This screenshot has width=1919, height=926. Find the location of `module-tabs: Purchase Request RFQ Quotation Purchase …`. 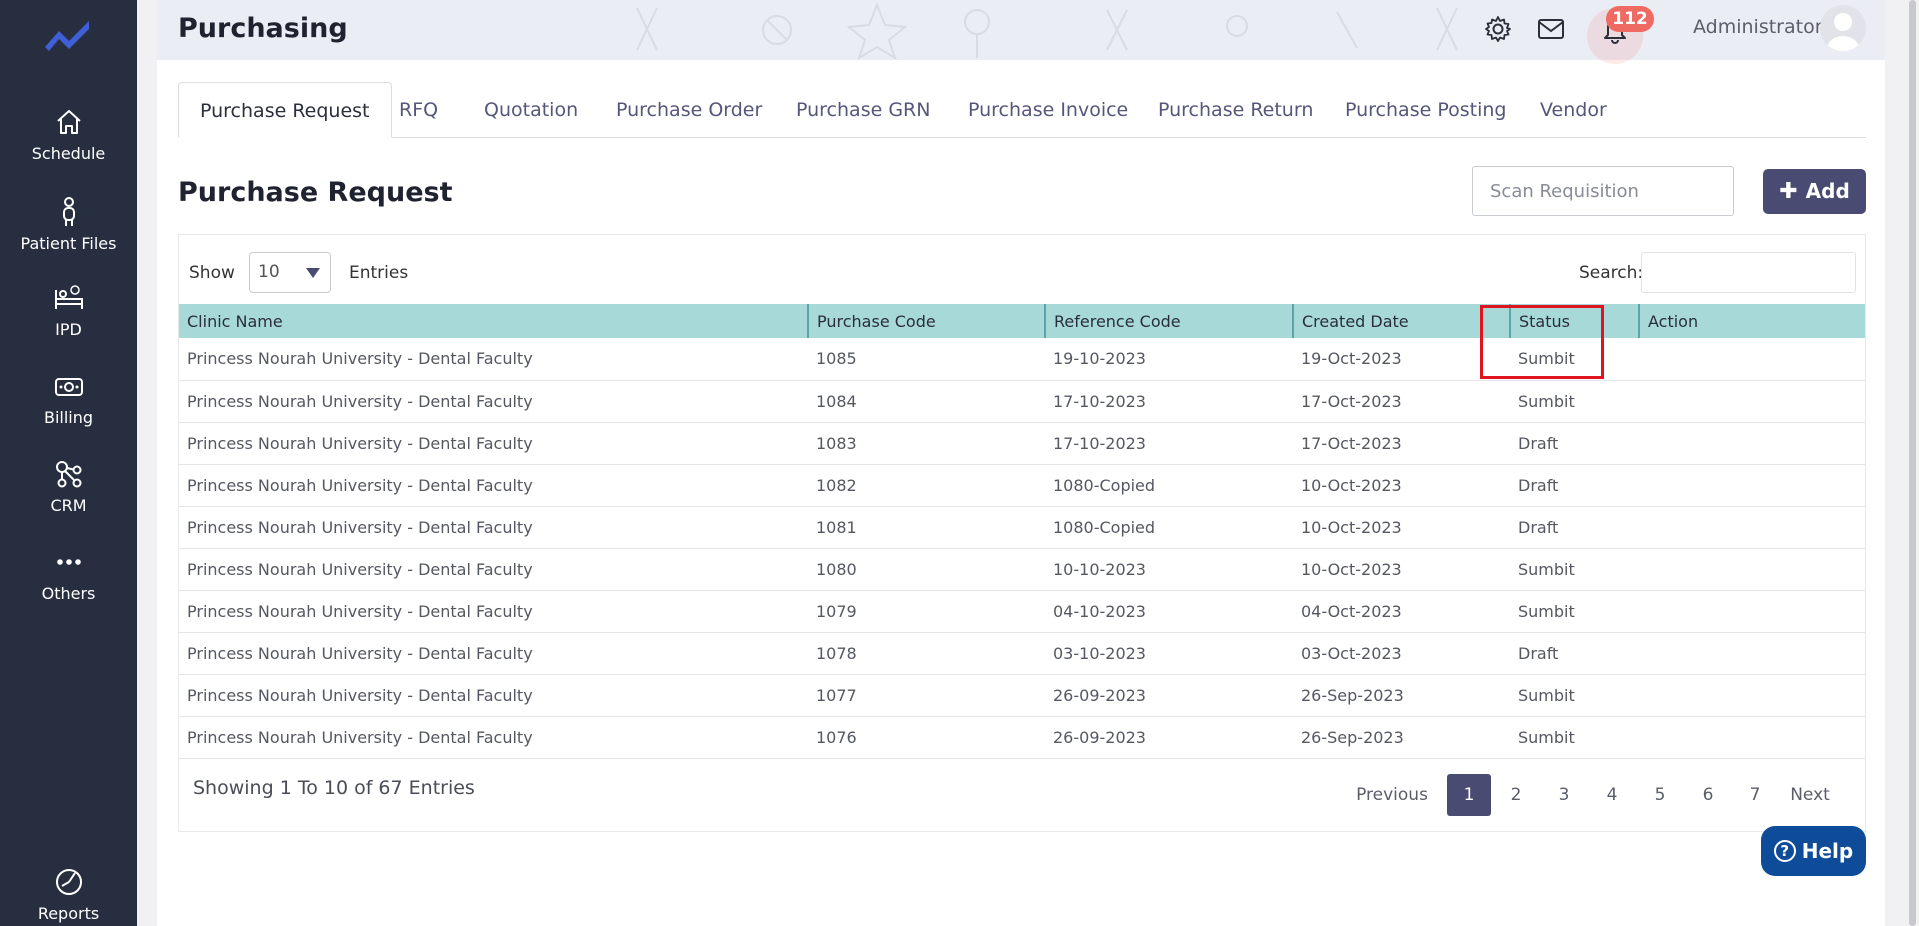

module-tabs: Purchase Request RFQ Quotation Purchase … is located at coordinates (1022, 110).